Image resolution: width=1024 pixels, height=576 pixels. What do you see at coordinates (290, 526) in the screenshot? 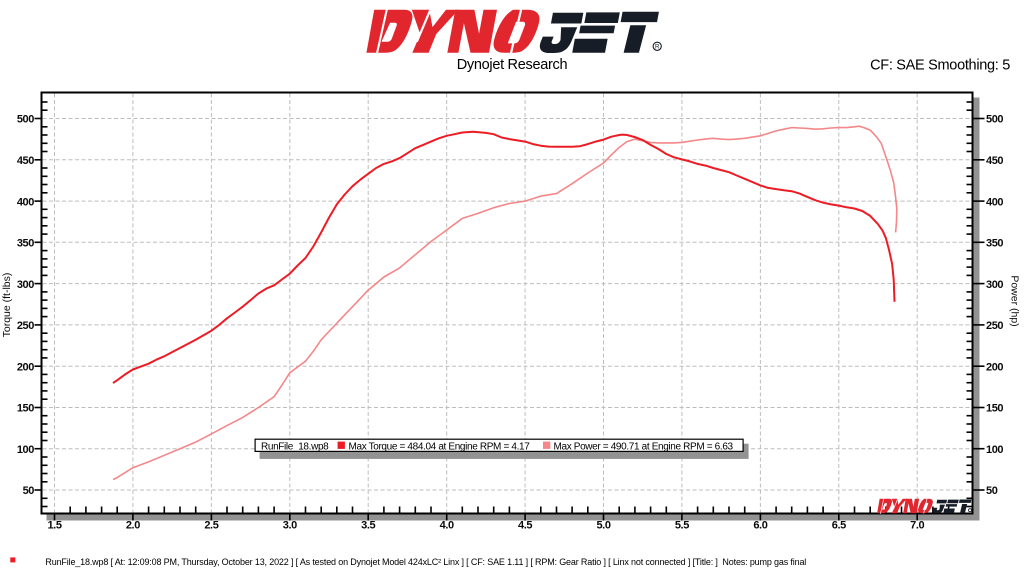
I see `svg-text: 3.0` at bounding box center [290, 526].